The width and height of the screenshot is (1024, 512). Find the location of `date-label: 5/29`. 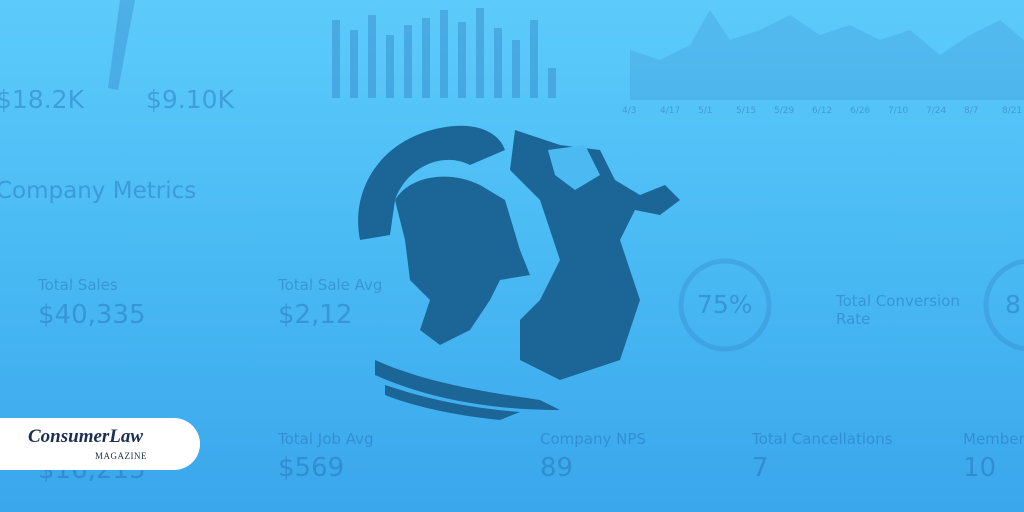

date-label: 5/29 is located at coordinates (784, 111).